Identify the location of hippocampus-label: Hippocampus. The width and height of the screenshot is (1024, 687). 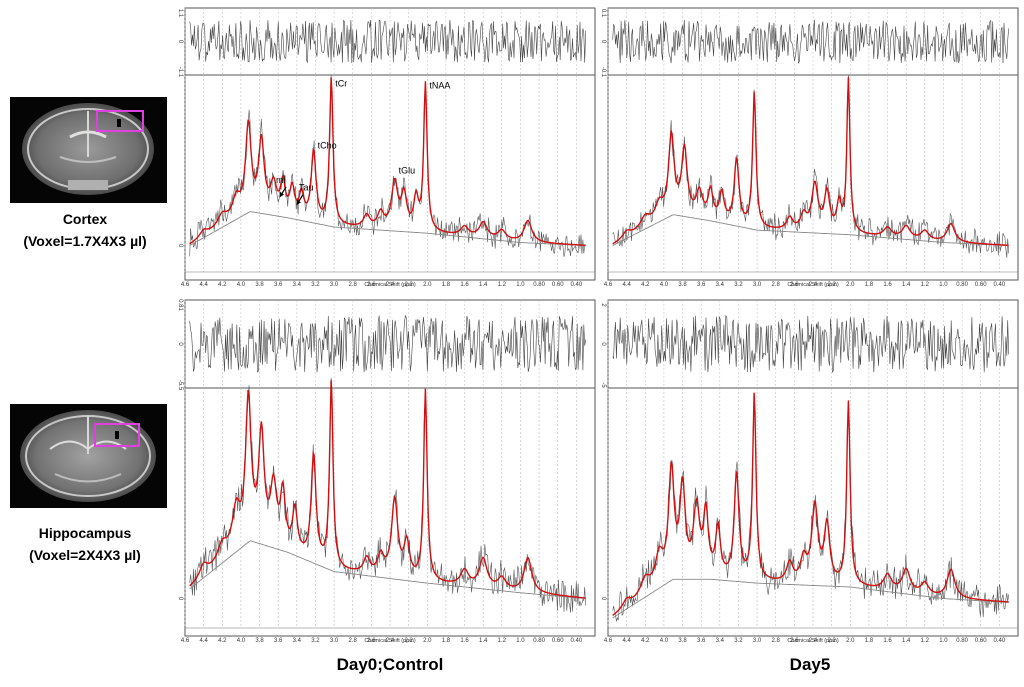
(85, 533).